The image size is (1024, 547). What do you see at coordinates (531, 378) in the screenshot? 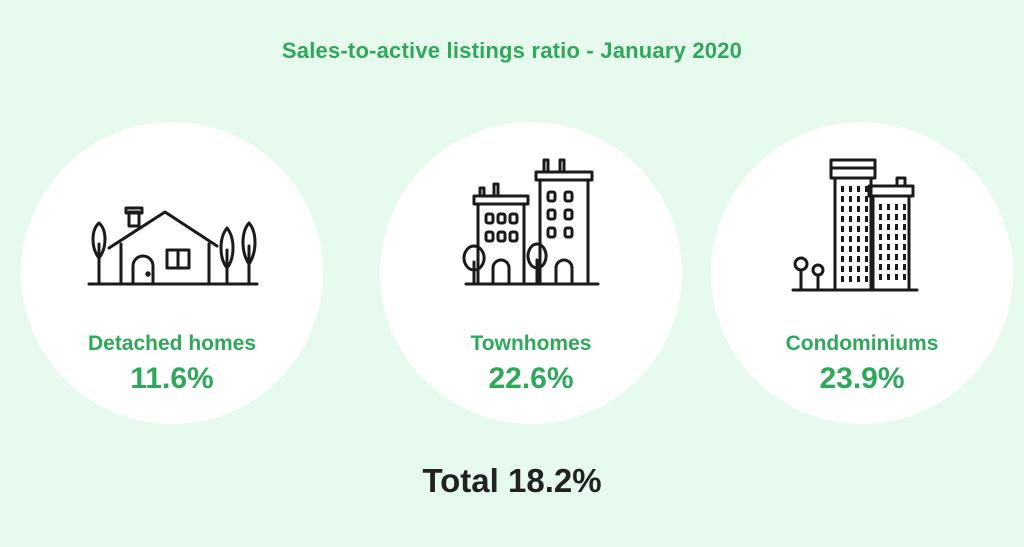
I see `card-value: 22.6%` at bounding box center [531, 378].